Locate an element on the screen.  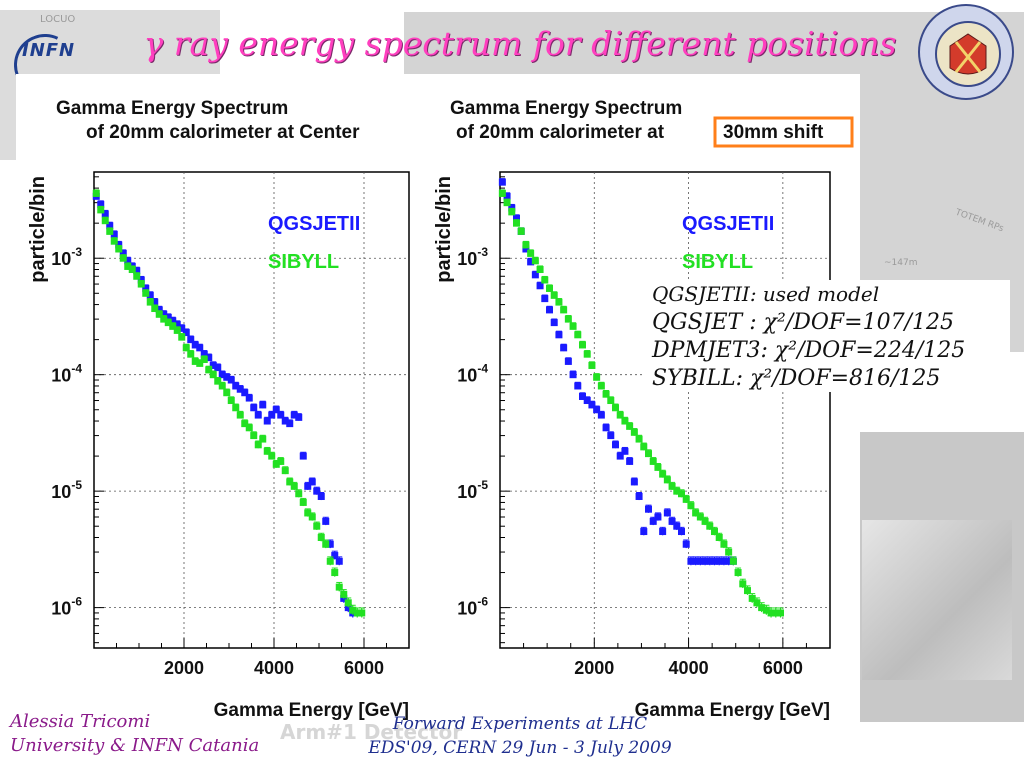
background-label-totem: TOTEM RPs is located at coordinates (979, 221).